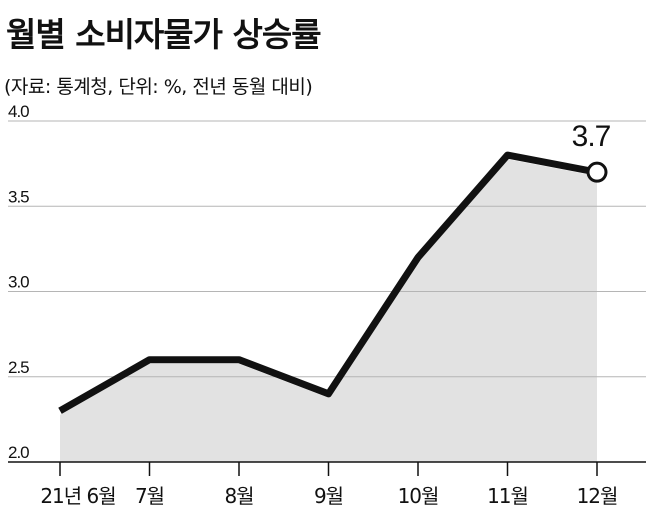 This screenshot has height=512, width=649. What do you see at coordinates (18, 282) in the screenshot?
I see `y-tick-label-3.0: 3.0` at bounding box center [18, 282].